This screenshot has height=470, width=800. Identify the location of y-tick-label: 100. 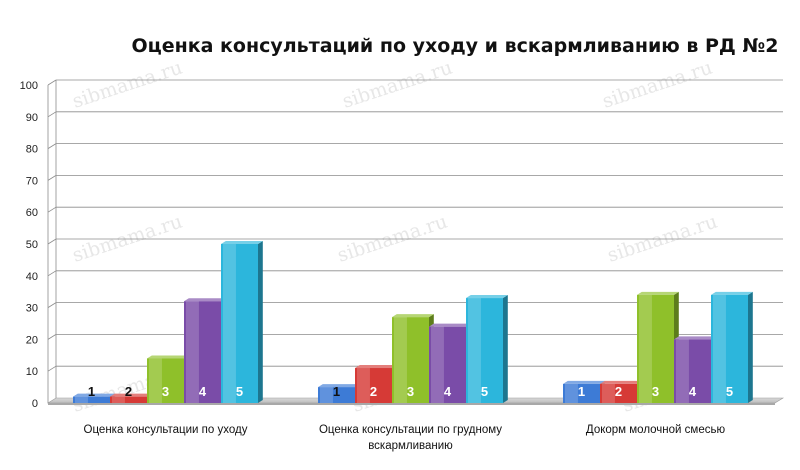
(29, 86).